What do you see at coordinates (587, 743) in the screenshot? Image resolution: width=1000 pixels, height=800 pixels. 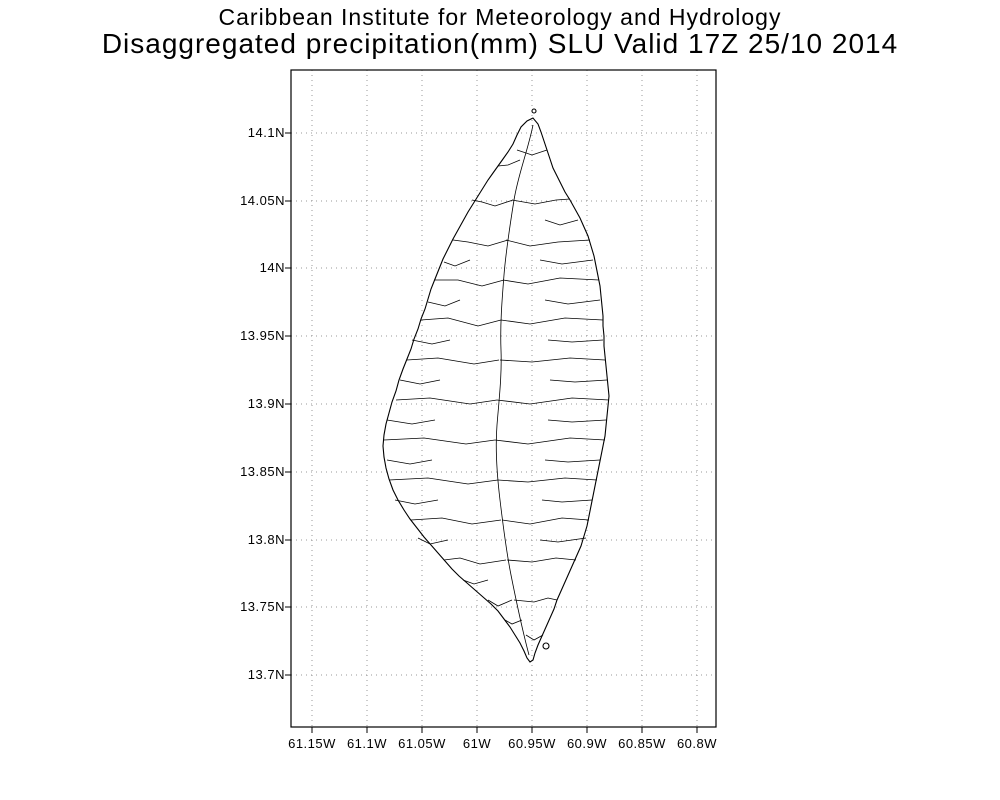 I see `x-tick-label: 60.9W` at bounding box center [587, 743].